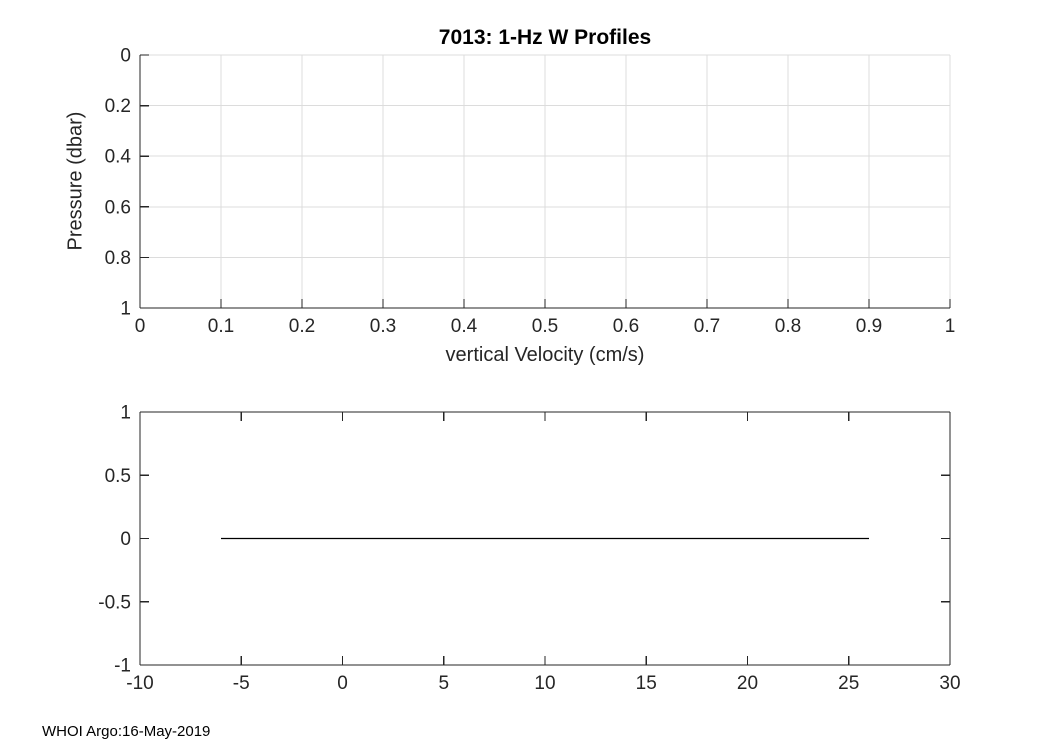 The width and height of the screenshot is (1050, 750). I want to click on x-tick-label: 0.2, so click(302, 326).